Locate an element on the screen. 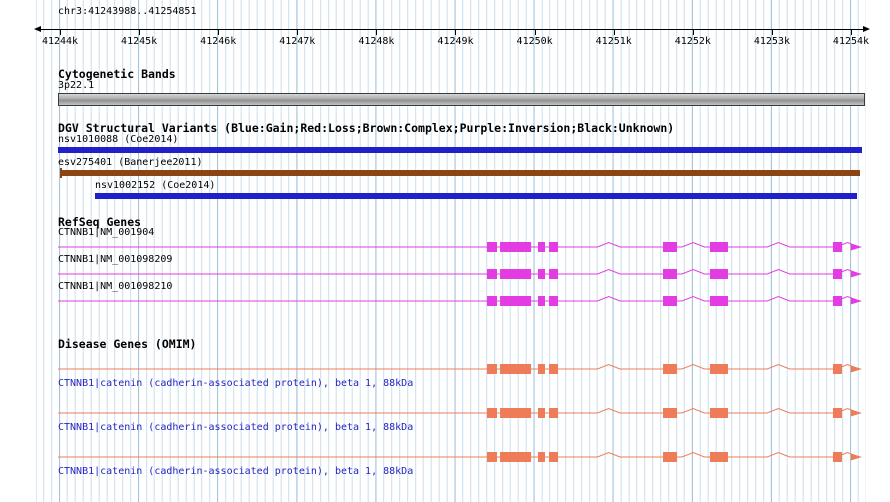 The width and height of the screenshot is (890, 502). dgv-variant-label: esv275401 (Banerjee2011) is located at coordinates (130, 162).